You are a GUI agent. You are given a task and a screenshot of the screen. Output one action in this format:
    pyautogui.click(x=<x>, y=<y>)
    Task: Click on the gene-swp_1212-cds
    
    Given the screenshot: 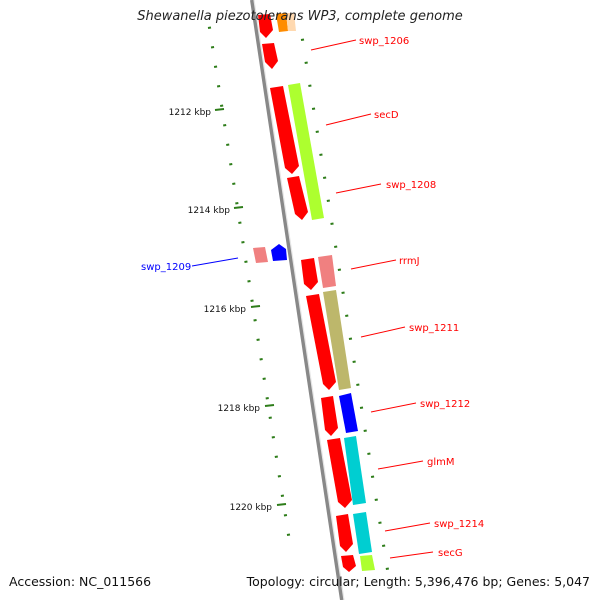 What is the action you would take?
    pyautogui.click(x=329, y=416)
    